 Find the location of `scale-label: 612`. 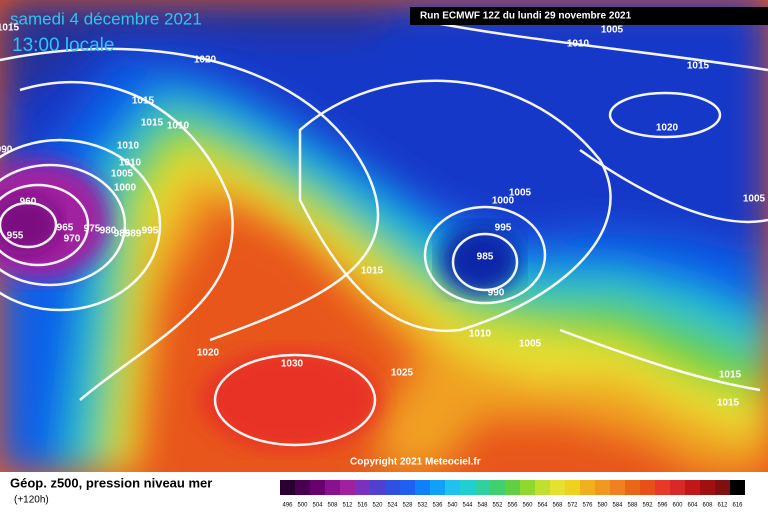

scale-label: 612 is located at coordinates (722, 506).